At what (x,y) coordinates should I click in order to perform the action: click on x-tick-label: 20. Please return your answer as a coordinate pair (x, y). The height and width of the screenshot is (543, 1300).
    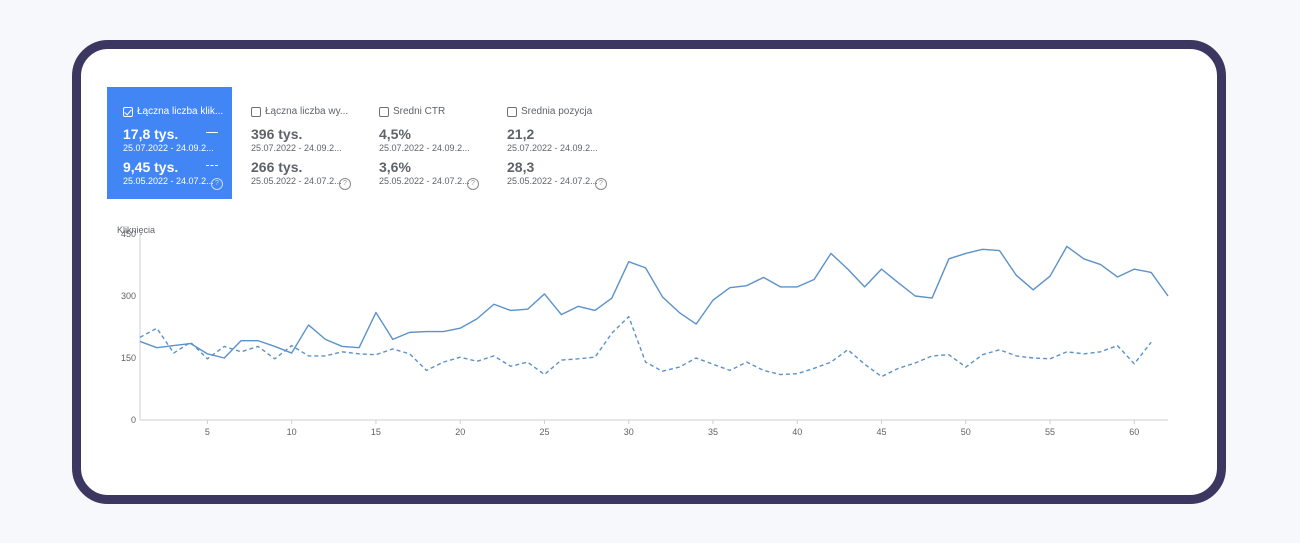
    Looking at the image, I should click on (460, 432).